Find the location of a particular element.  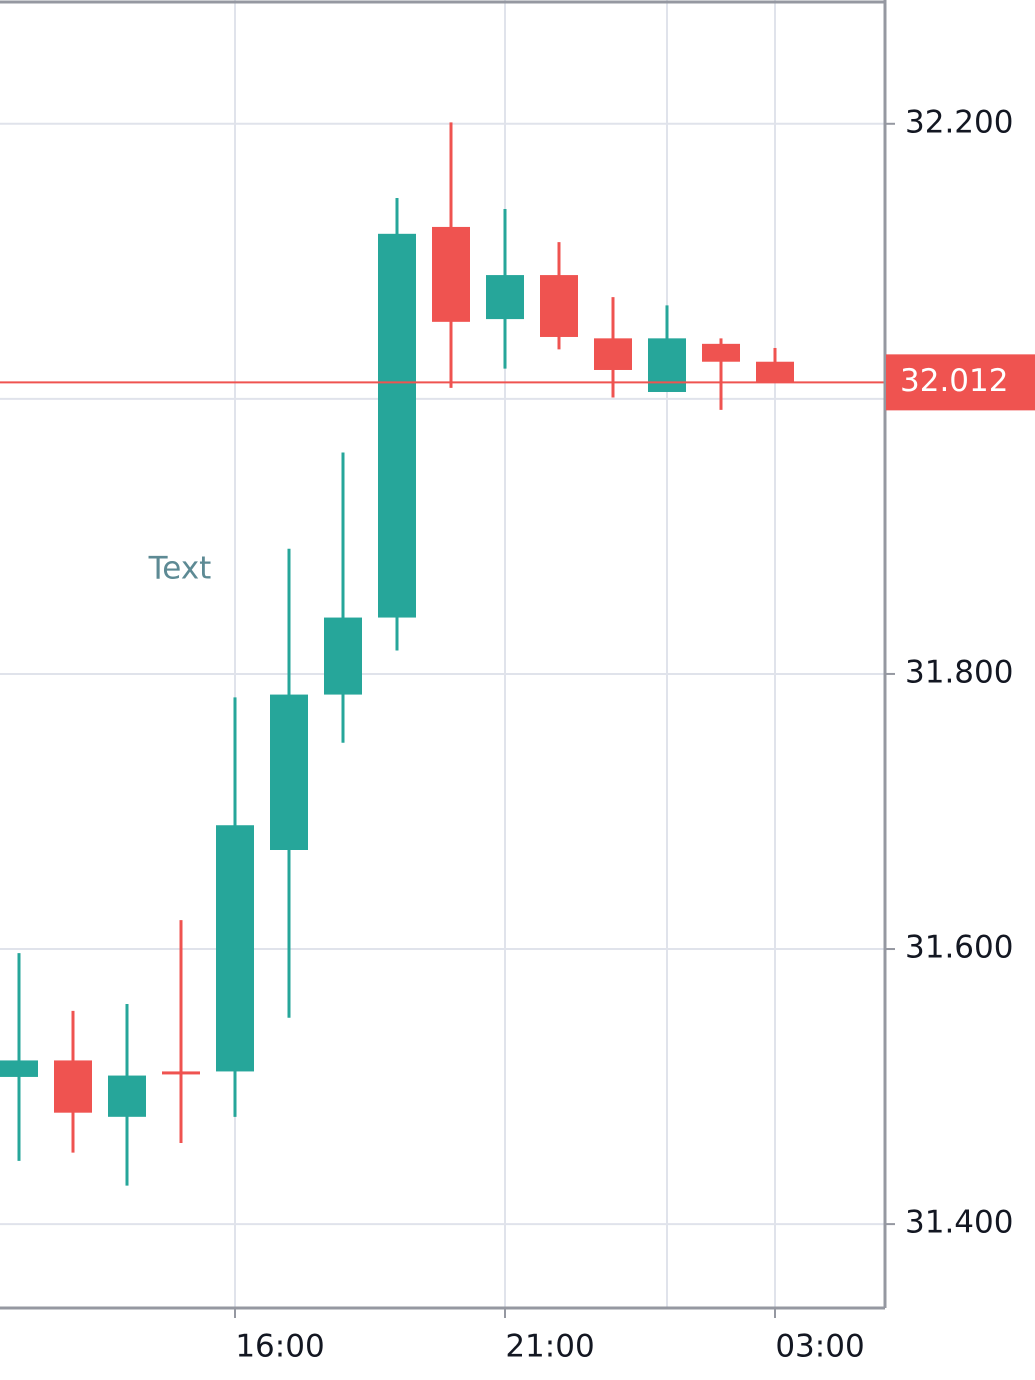

y-tick-label: 32.200 is located at coordinates (959, 122).